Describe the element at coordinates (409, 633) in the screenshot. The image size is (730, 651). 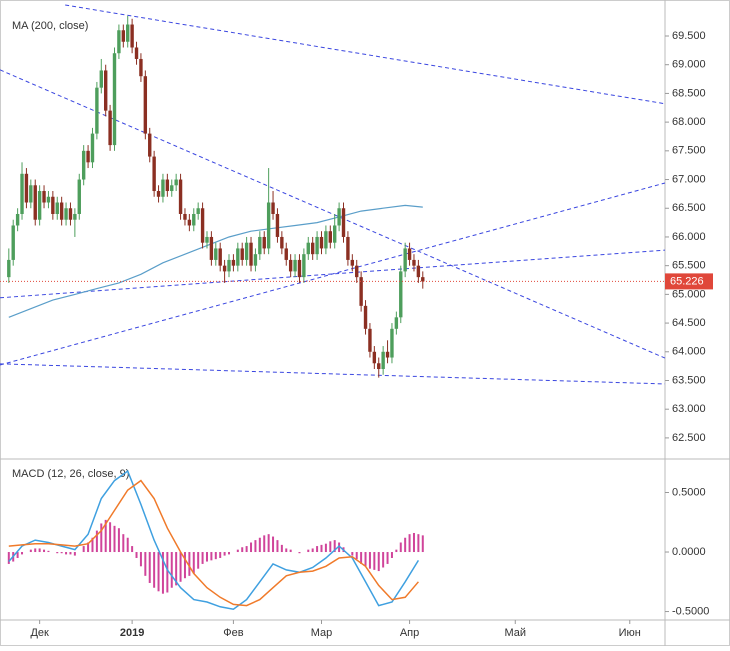
I see `x-tick-label: Апр` at that location.